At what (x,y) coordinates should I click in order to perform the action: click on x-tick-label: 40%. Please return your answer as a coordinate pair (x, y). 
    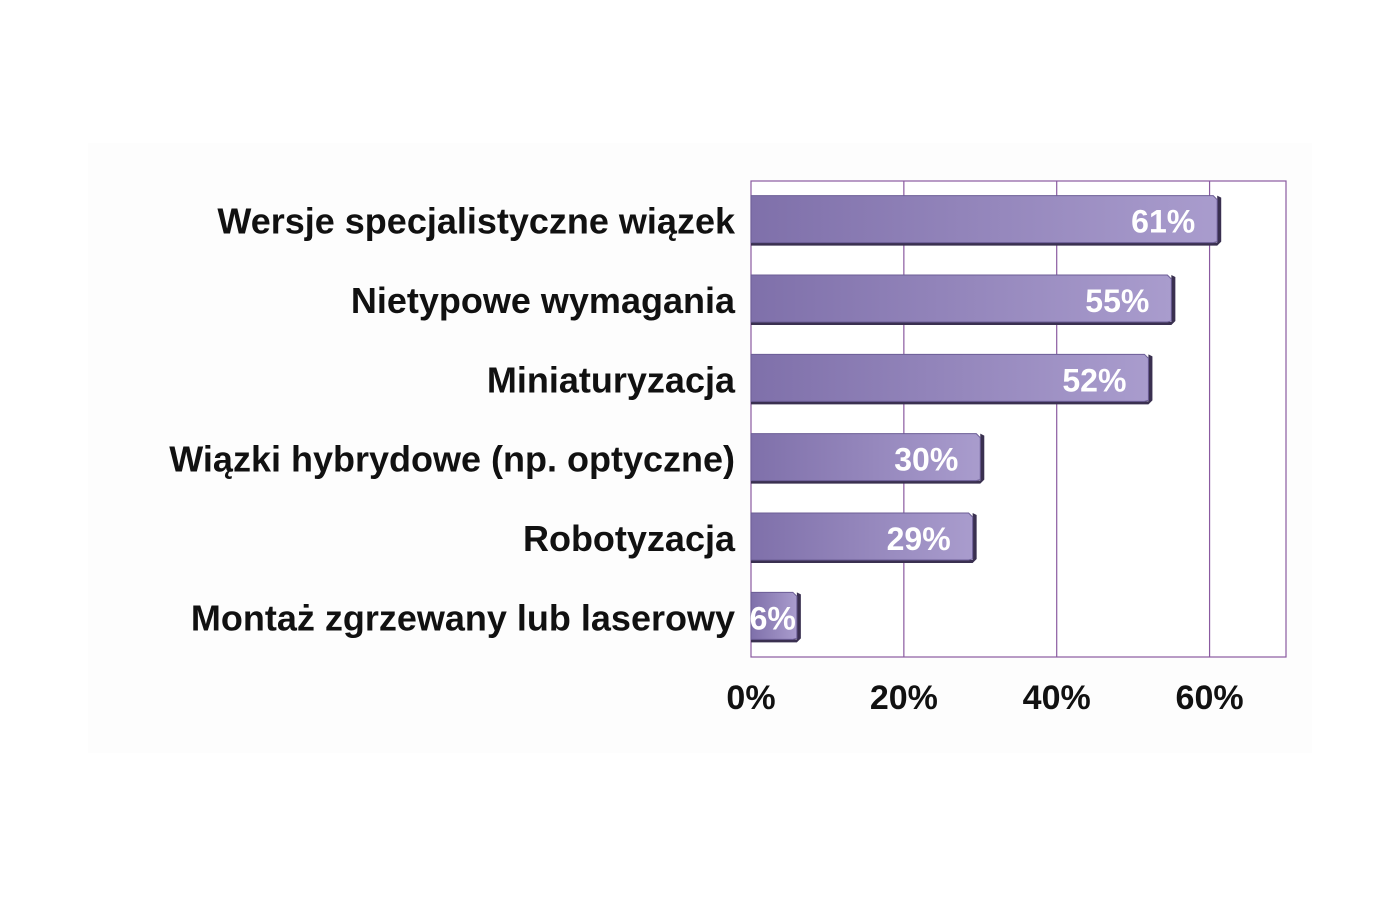
    Looking at the image, I should click on (1057, 698).